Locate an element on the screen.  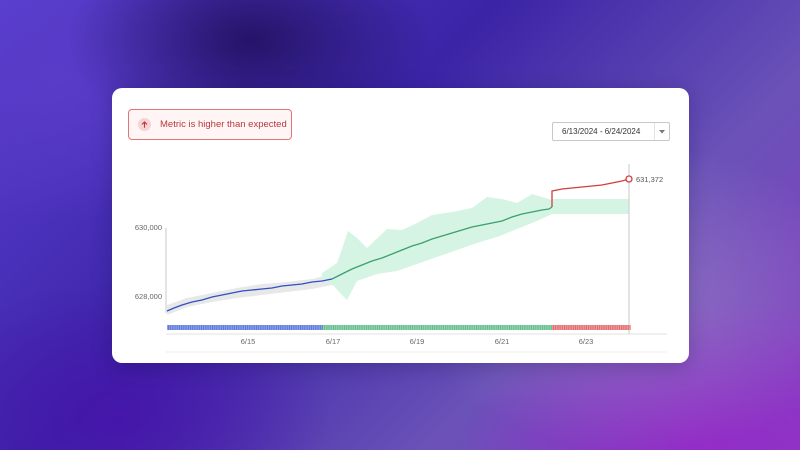
status-strip is located at coordinates (399, 327).